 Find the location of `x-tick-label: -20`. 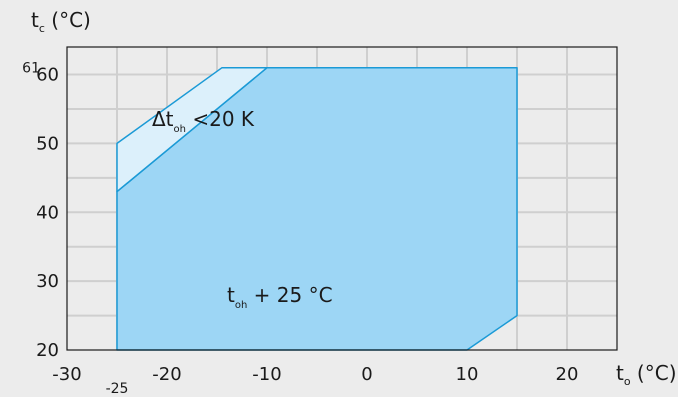

x-tick-label: -20 is located at coordinates (166, 374).